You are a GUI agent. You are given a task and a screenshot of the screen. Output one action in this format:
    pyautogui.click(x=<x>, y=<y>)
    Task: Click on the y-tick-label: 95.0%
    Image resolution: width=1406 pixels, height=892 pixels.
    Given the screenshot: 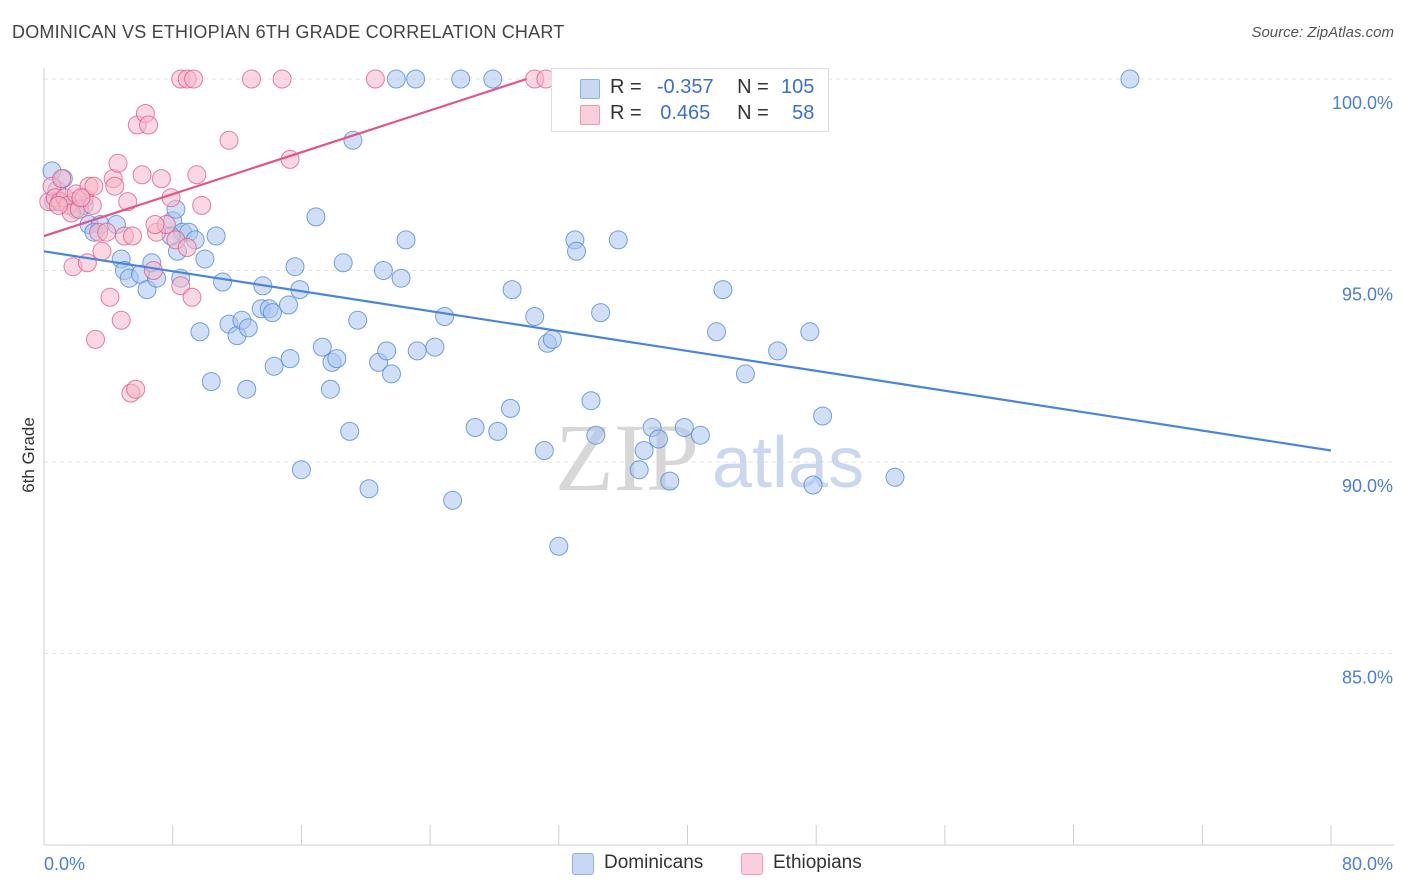 What is the action you would take?
    pyautogui.click(x=1367, y=295)
    